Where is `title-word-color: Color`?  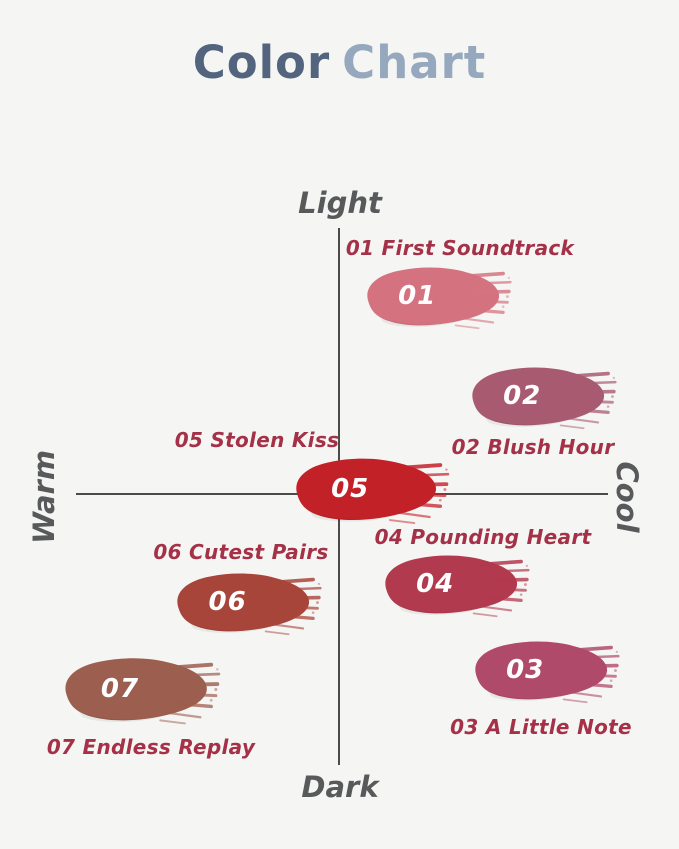 title-word-color: Color is located at coordinates (261, 62).